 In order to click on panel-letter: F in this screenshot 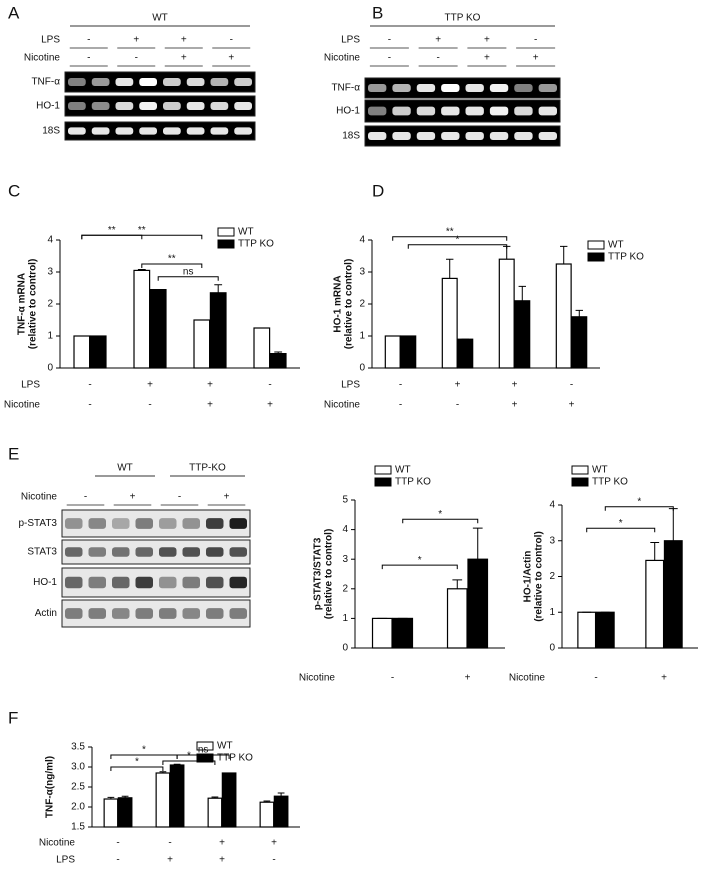, I will do `click(13, 717)`.